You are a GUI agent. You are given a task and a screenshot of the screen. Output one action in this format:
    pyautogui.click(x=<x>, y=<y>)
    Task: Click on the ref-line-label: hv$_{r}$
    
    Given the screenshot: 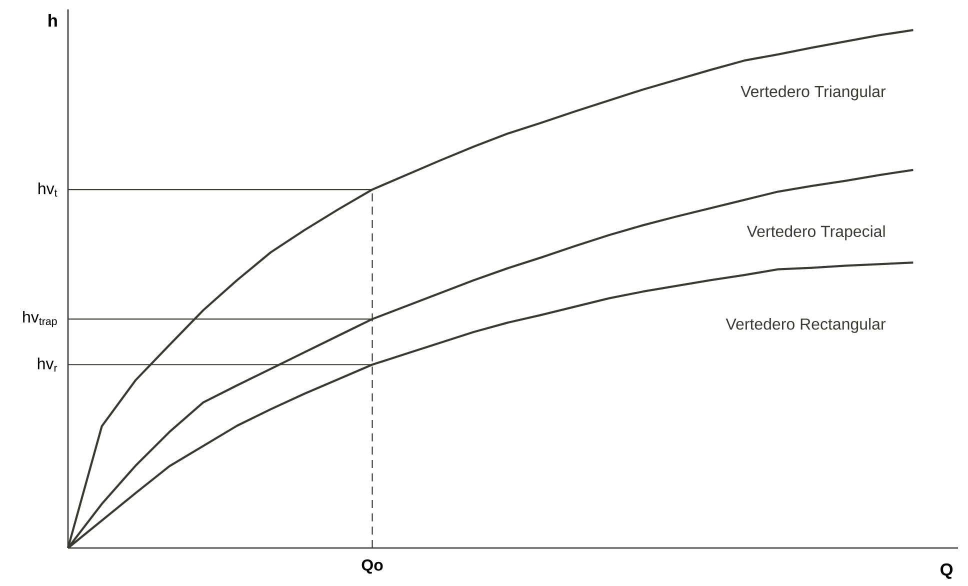 What is the action you would take?
    pyautogui.click(x=48, y=365)
    